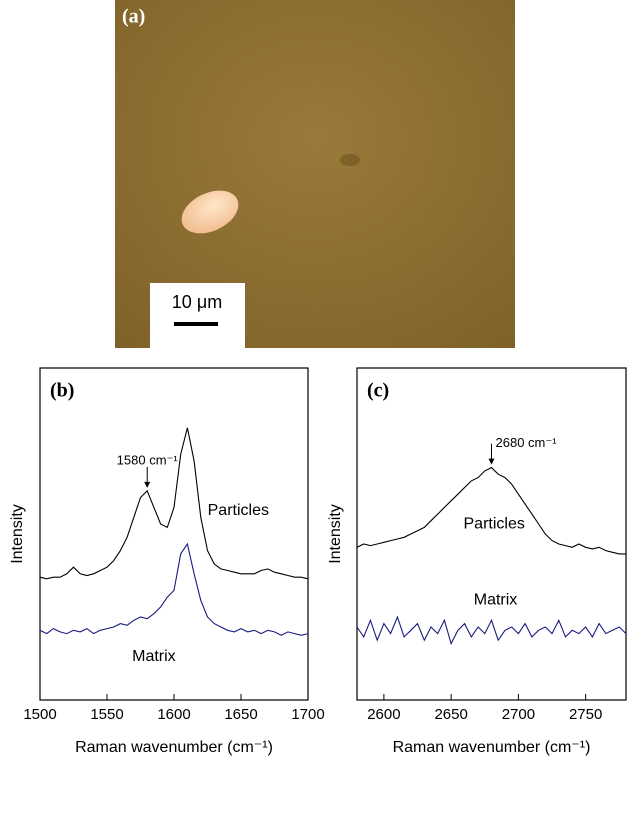  What do you see at coordinates (350, 160) in the screenshot?
I see `dark-spot` at bounding box center [350, 160].